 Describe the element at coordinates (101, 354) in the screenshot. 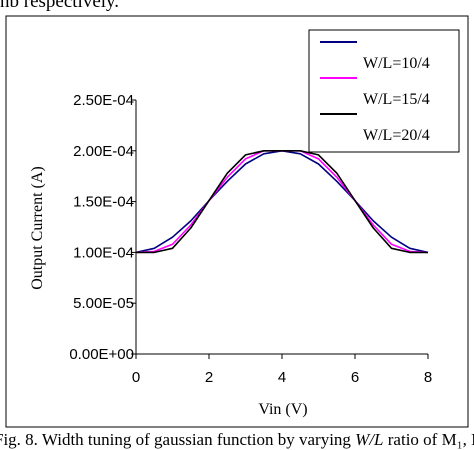

I see `y-tick-label: 0.00E+00` at that location.